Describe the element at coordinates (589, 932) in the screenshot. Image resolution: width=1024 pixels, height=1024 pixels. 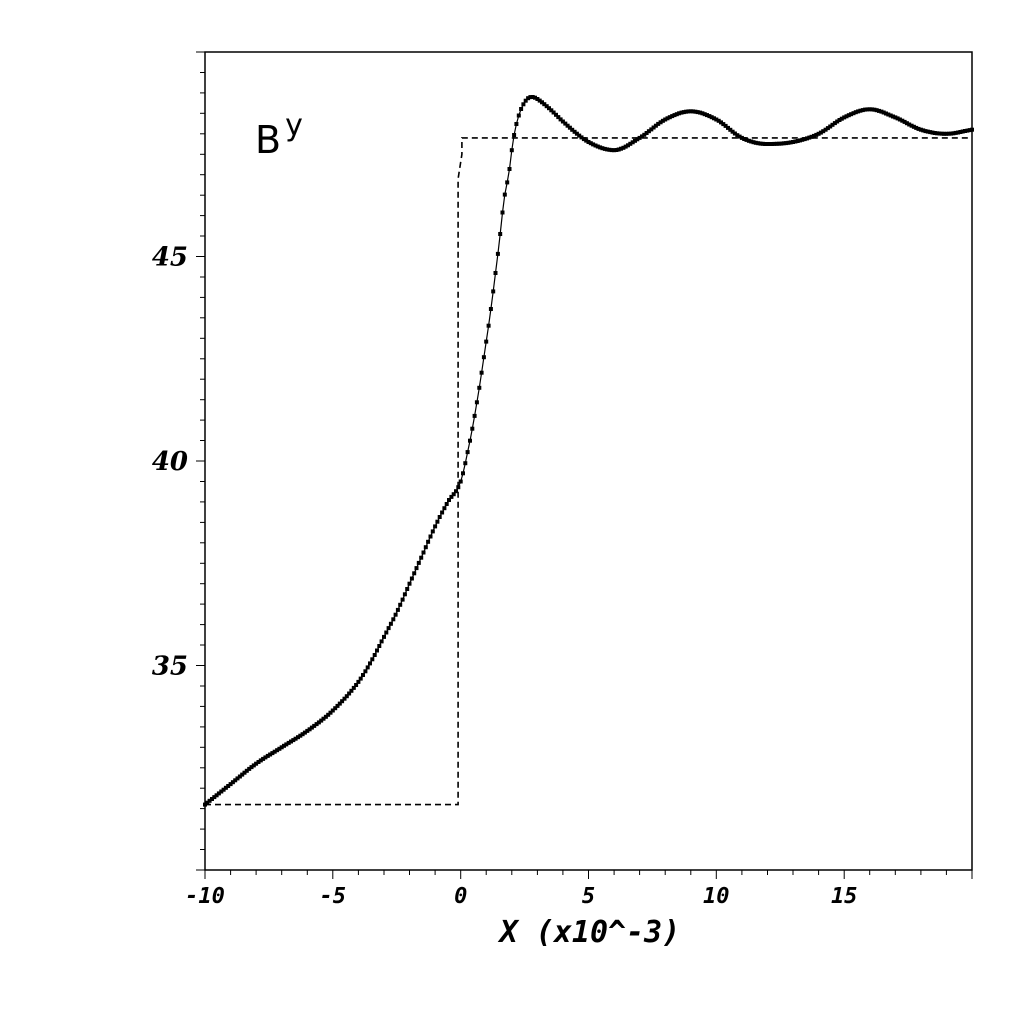
I see `x-axis-title: X (x10^-3)` at that location.